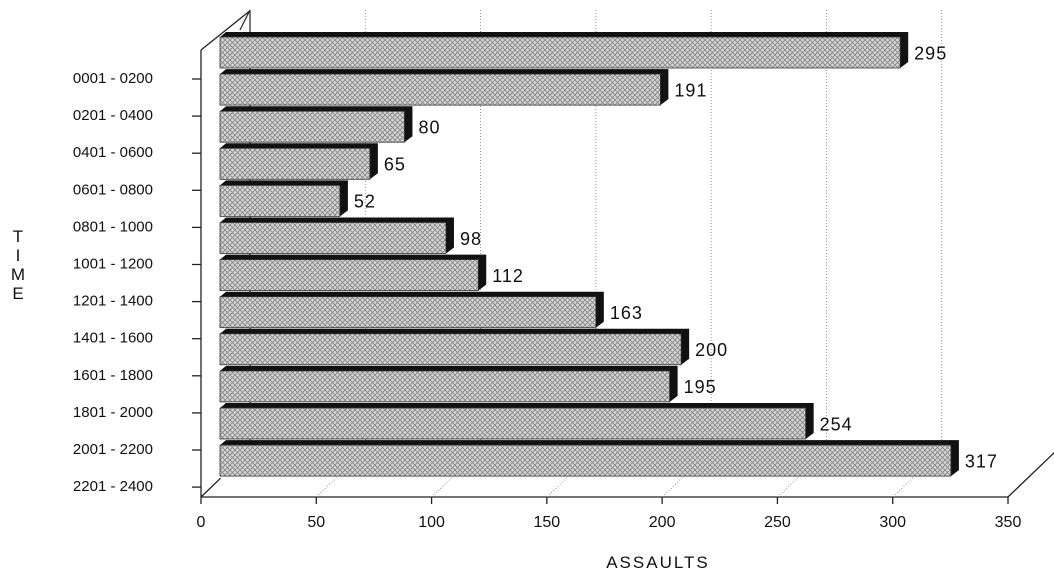  I want to click on back-wall-top-notch, so click(245, 20).